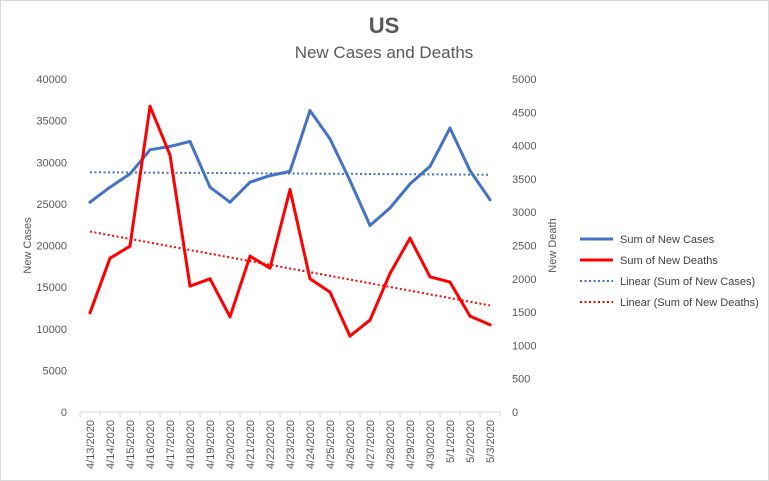 The image size is (769, 481). What do you see at coordinates (351, 444) in the screenshot?
I see `x-tick-label: 4/26/2020` at bounding box center [351, 444].